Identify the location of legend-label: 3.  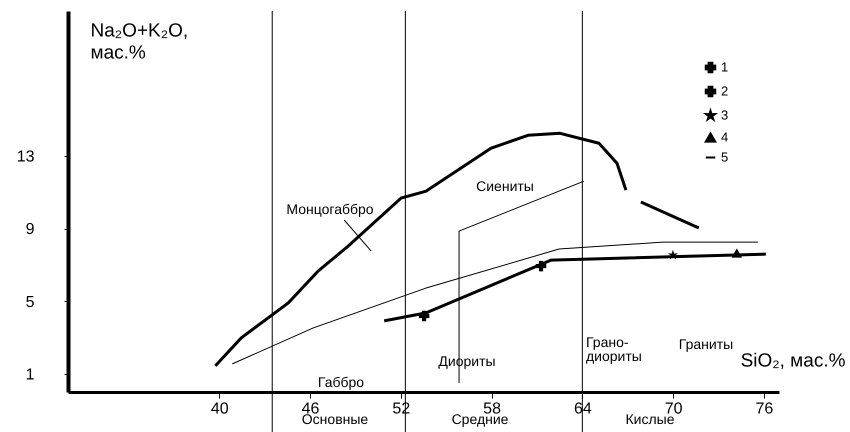
(724, 115).